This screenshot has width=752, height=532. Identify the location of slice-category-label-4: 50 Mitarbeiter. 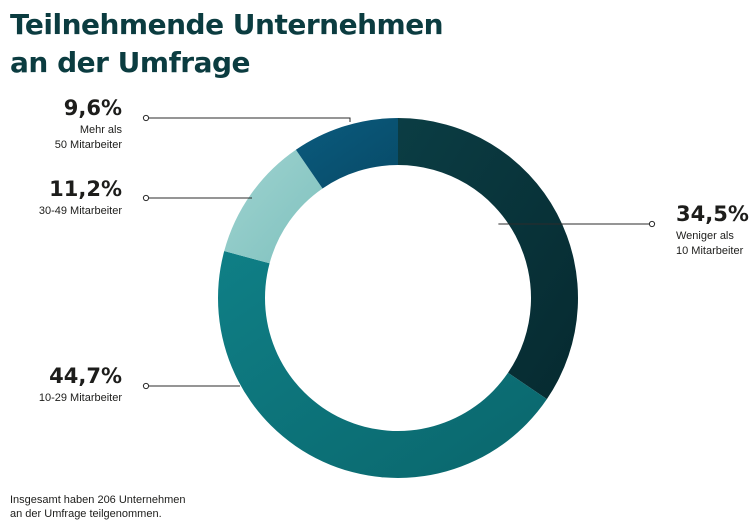
(89, 145).